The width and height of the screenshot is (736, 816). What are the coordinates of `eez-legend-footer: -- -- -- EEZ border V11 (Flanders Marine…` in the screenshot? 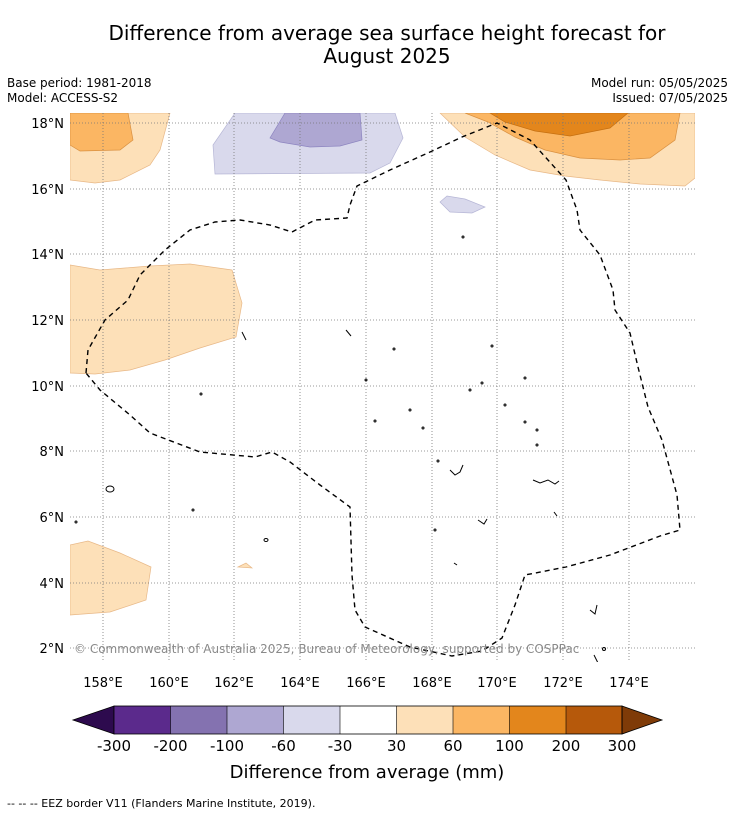 It's located at (161, 803).